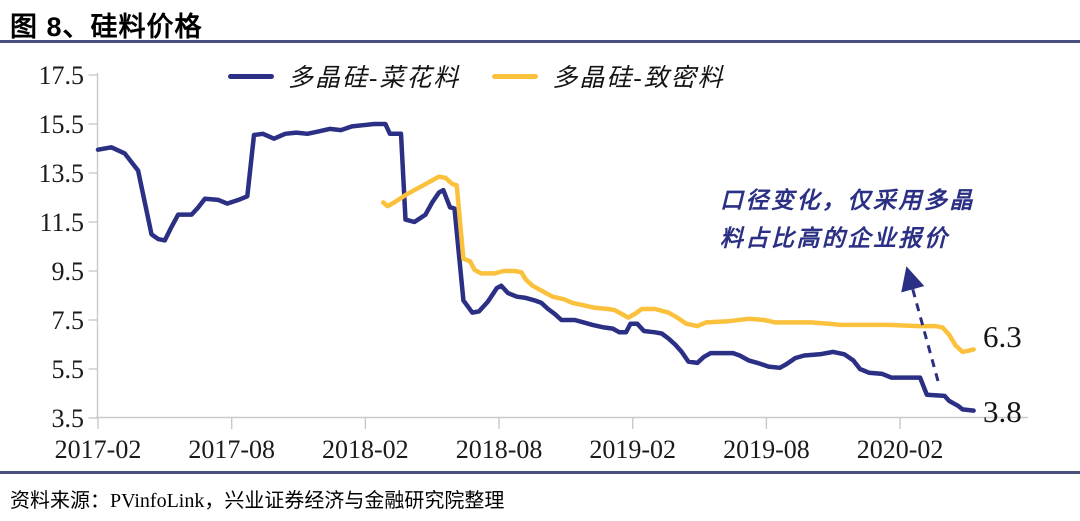 The image size is (1080, 521). I want to click on y-tick-label: 5.5, so click(68, 369).